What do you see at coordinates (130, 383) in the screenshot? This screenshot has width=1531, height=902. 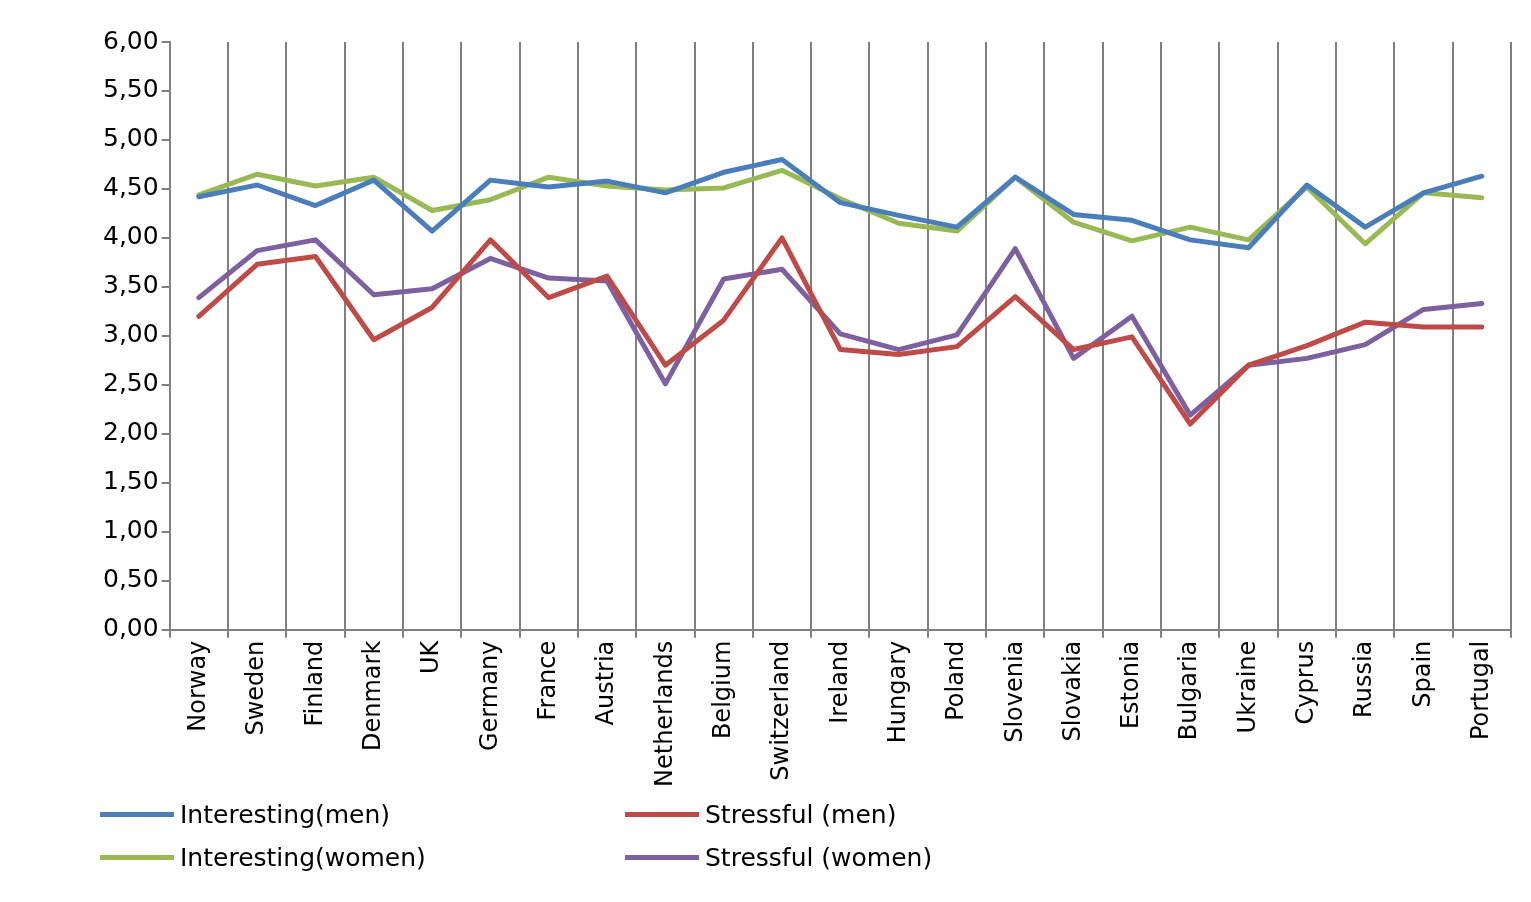 I see `y-tick-label: 2,50` at bounding box center [130, 383].